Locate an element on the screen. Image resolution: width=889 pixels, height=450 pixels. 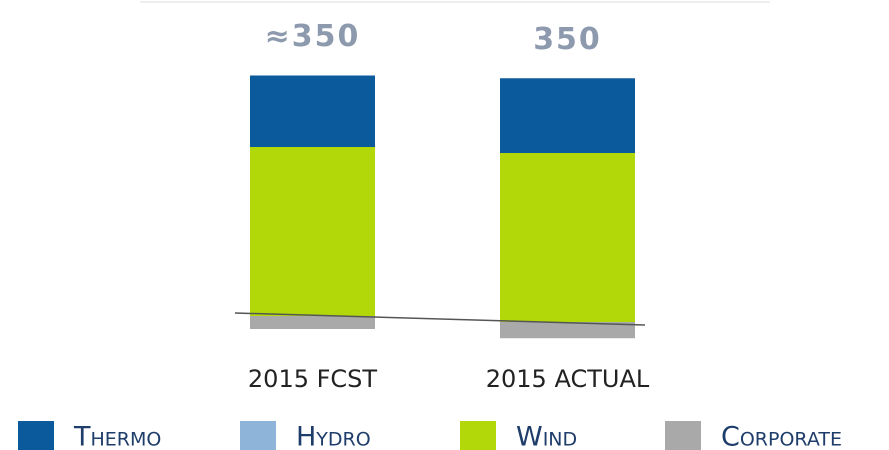
x-tick-label: 2015 ACTUAL is located at coordinates (568, 379).